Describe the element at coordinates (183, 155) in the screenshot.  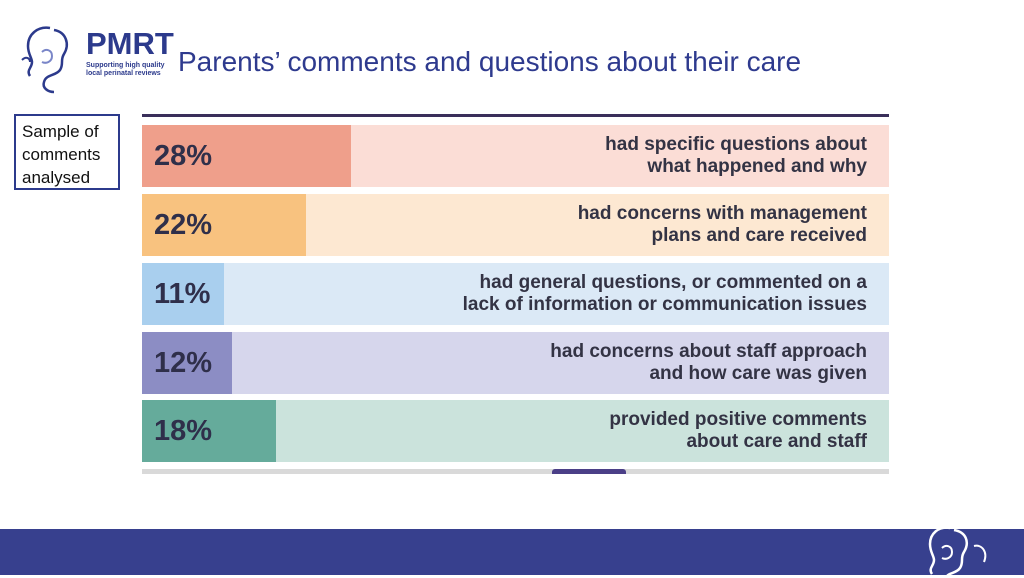
I see `bar-value-label: 28%` at that location.